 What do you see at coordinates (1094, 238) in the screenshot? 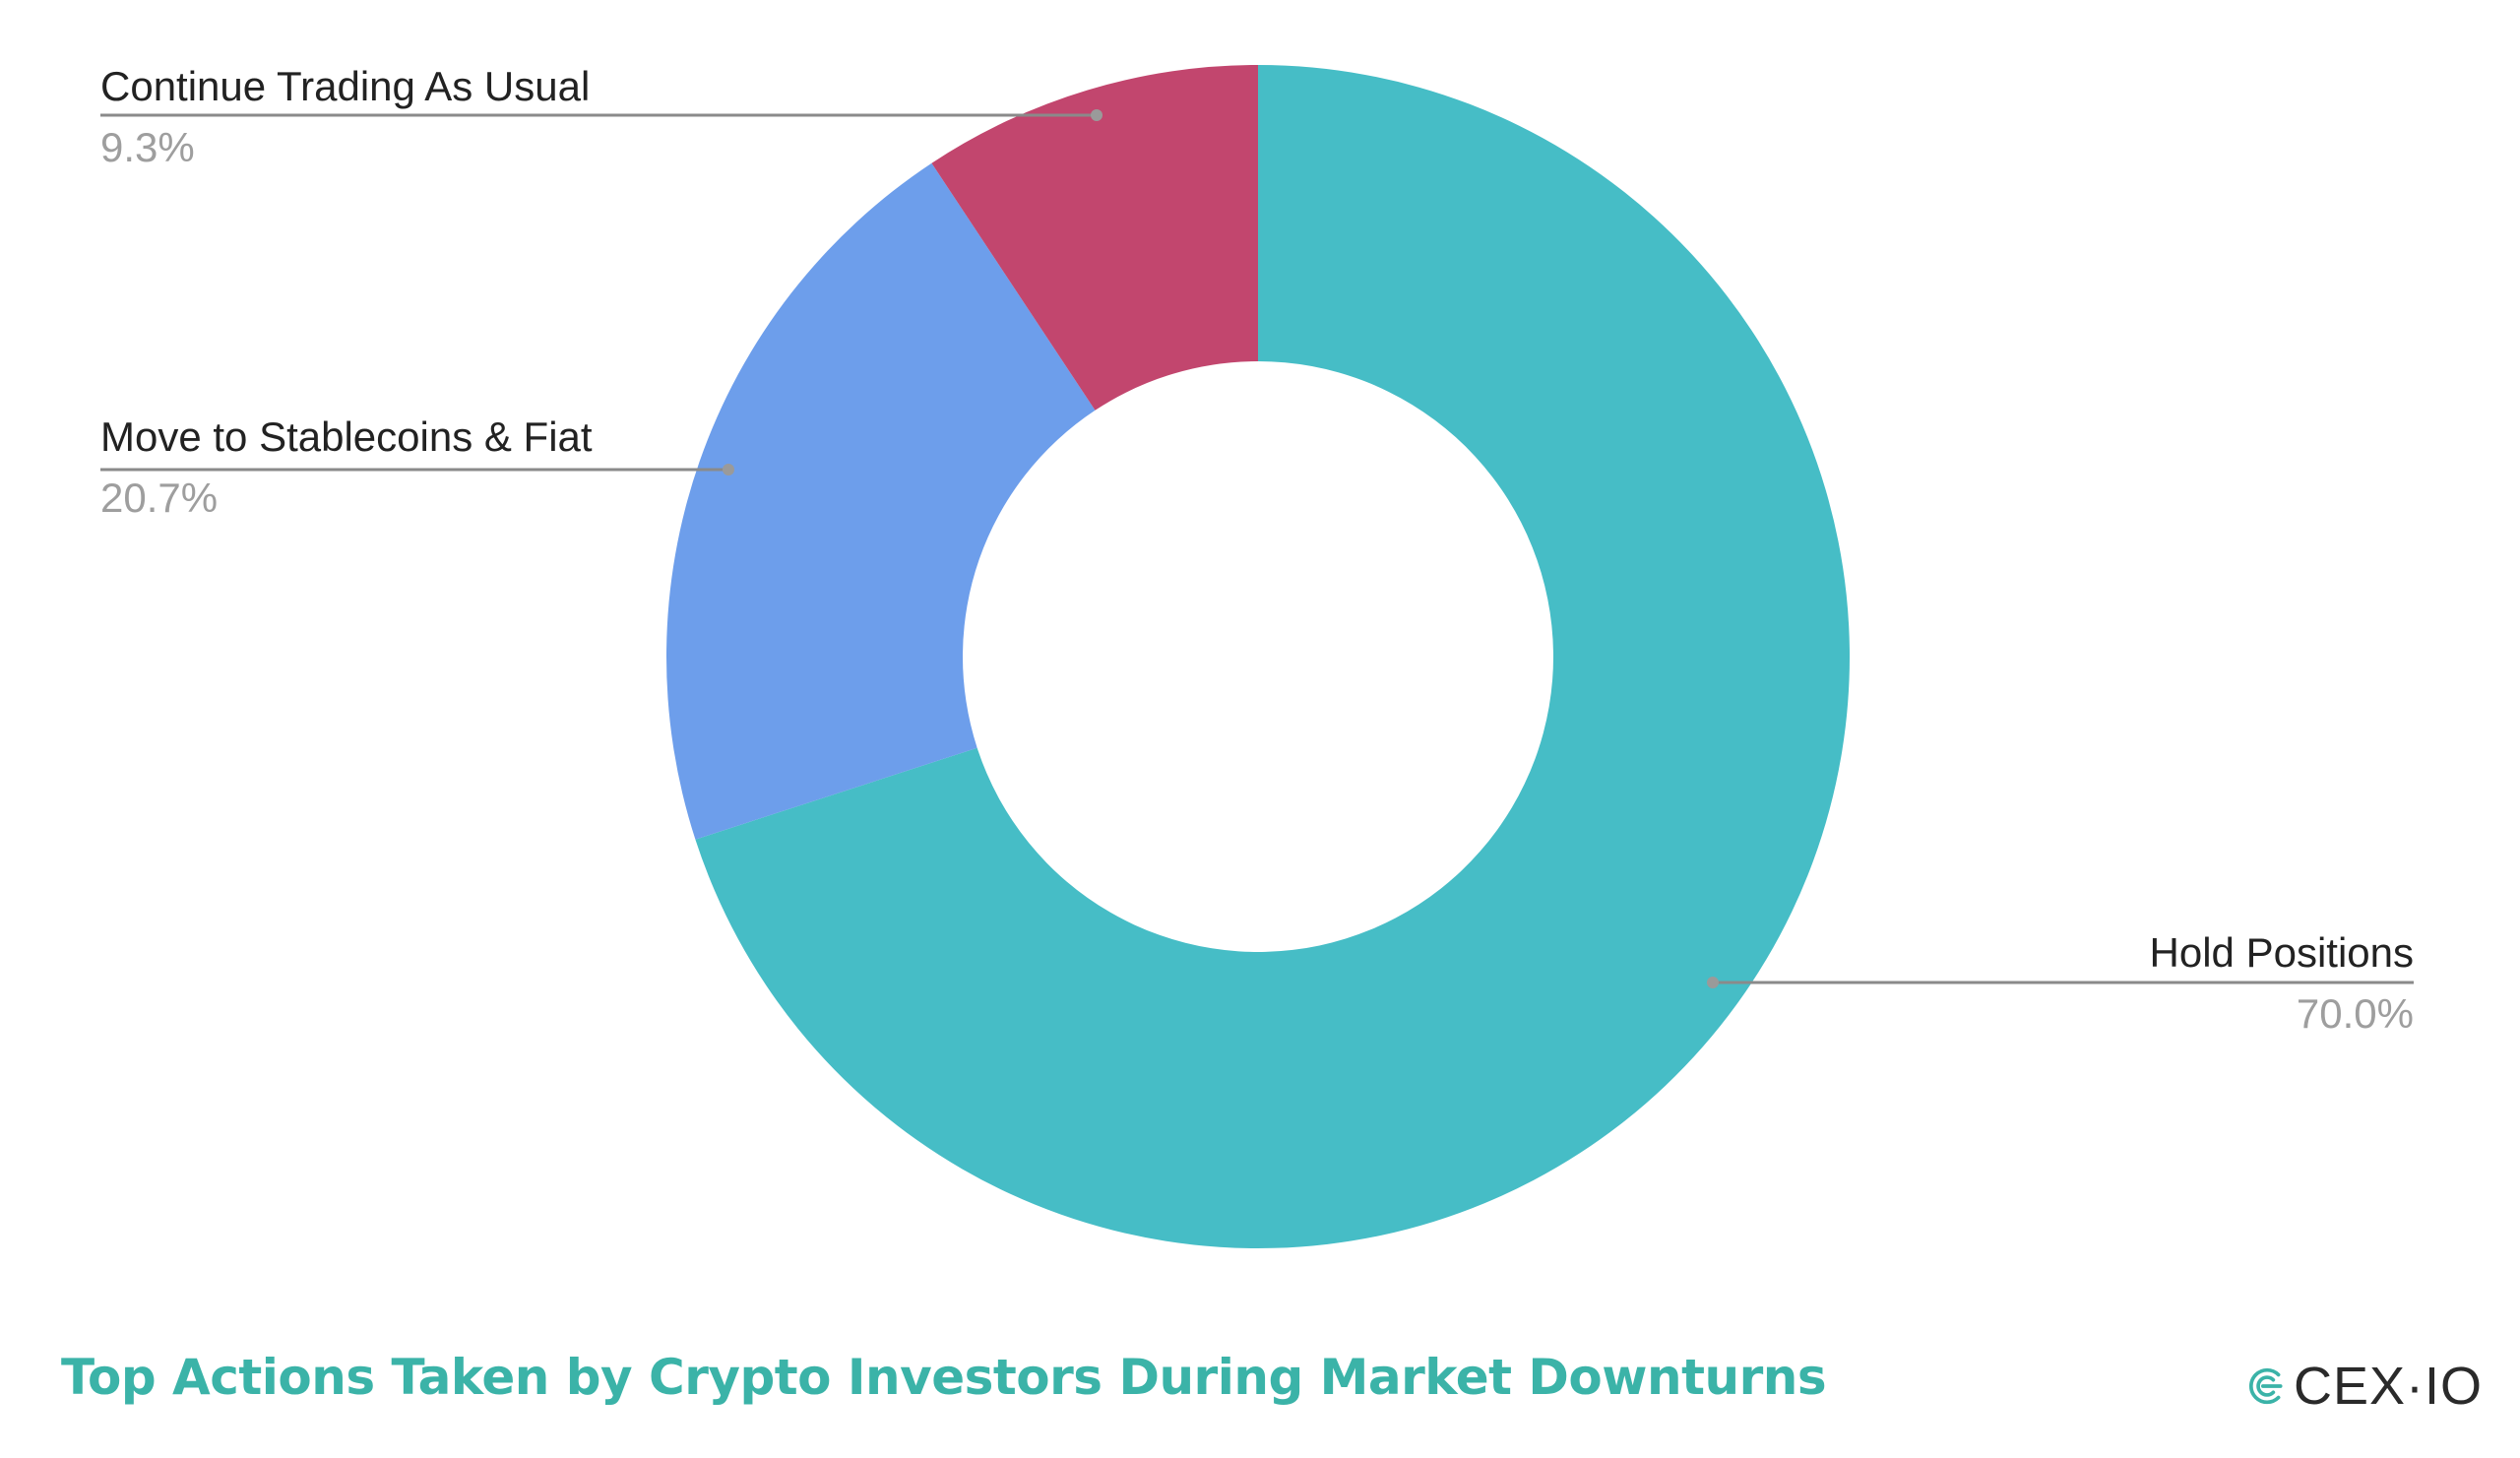
I see `slice-continue-trading-as-usual` at bounding box center [1094, 238].